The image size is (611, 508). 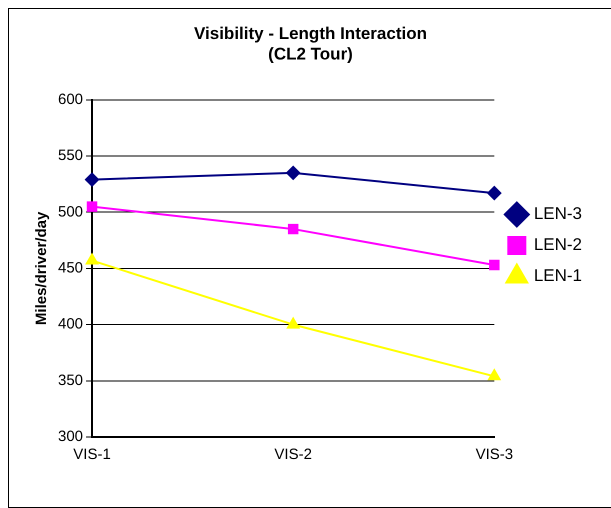 I want to click on x-tick-label: VIS-2, so click(x=293, y=455).